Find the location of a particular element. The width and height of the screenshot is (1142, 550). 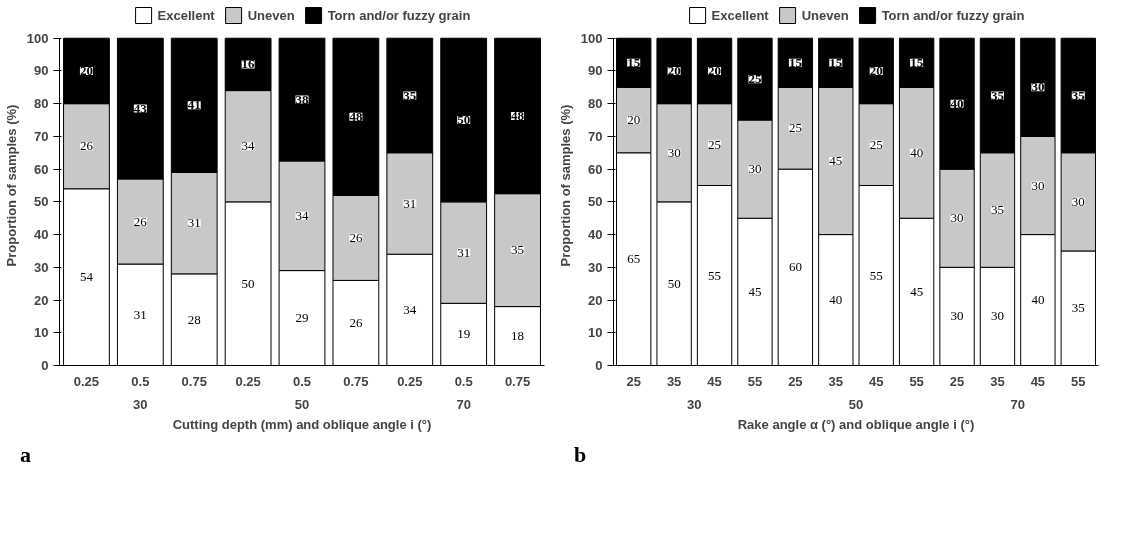

text: a is located at coordinates (25, 455).